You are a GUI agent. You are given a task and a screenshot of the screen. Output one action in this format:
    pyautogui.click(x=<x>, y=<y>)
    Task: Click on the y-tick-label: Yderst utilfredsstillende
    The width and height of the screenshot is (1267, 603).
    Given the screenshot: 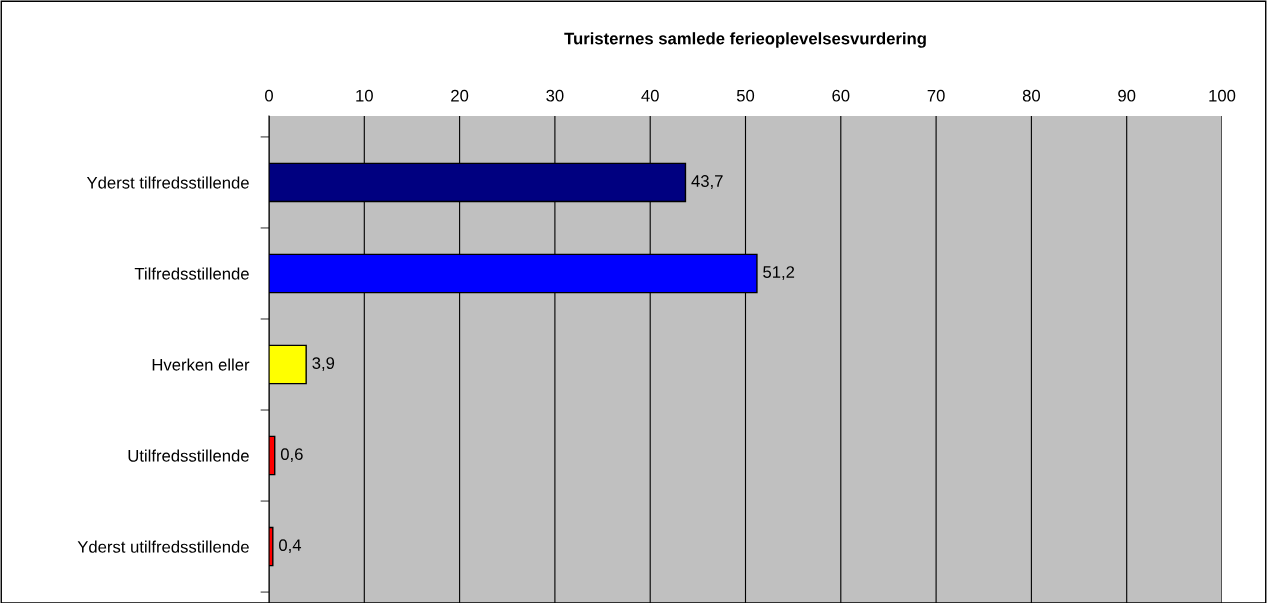 What is the action you would take?
    pyautogui.click(x=163, y=546)
    